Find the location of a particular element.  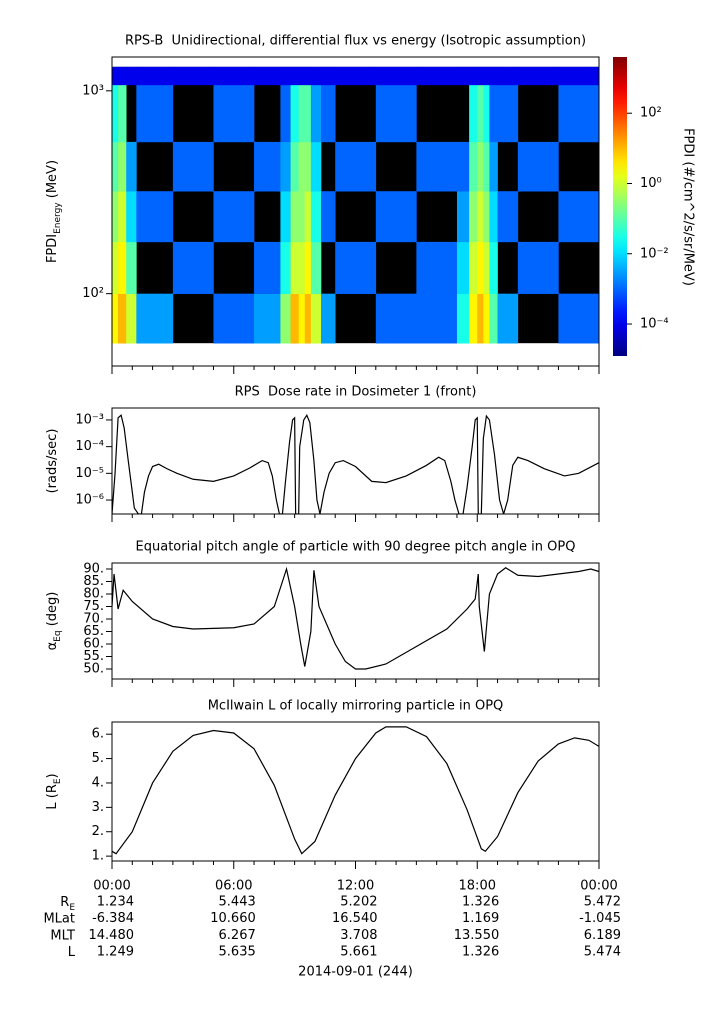

colorbar-label: FPDI (#/cm^2/s/sr/MeV) is located at coordinates (688, 207).